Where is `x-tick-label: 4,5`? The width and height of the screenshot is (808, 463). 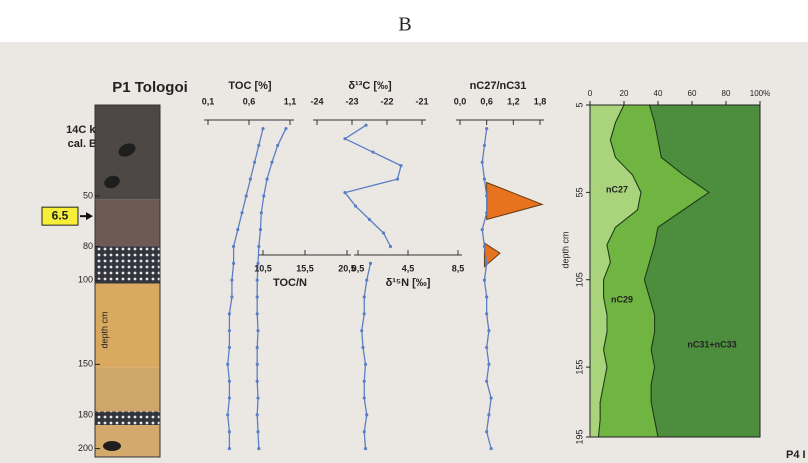 x-tick-label: 4,5 is located at coordinates (408, 268).